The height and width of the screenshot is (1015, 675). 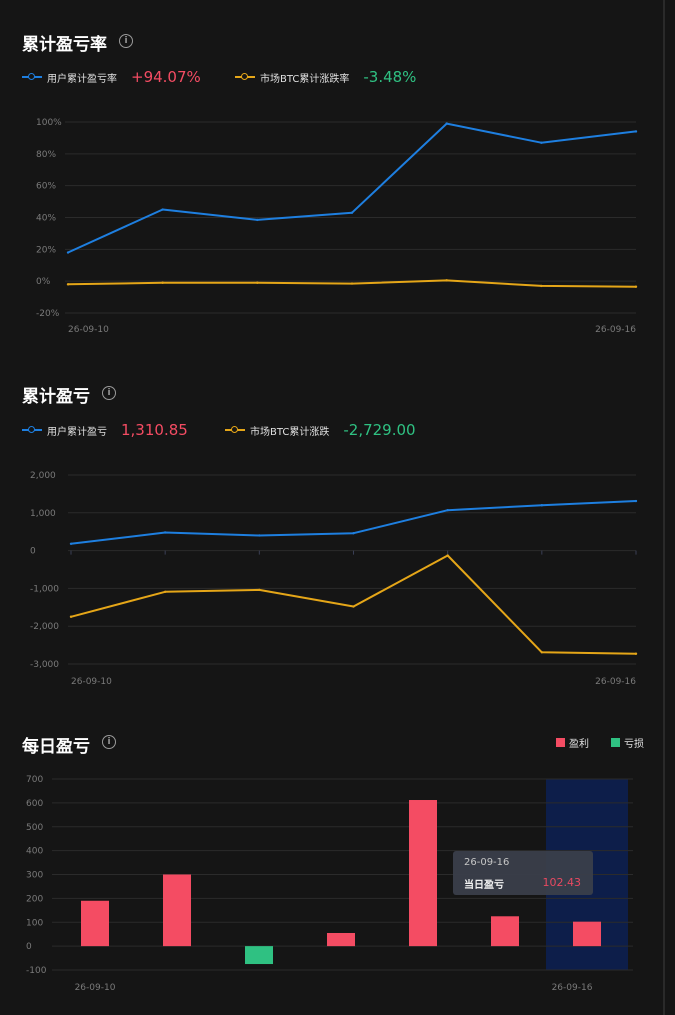 I want to click on rate-legend-user-label: 用户累计盈亏率, so click(x=82, y=79).